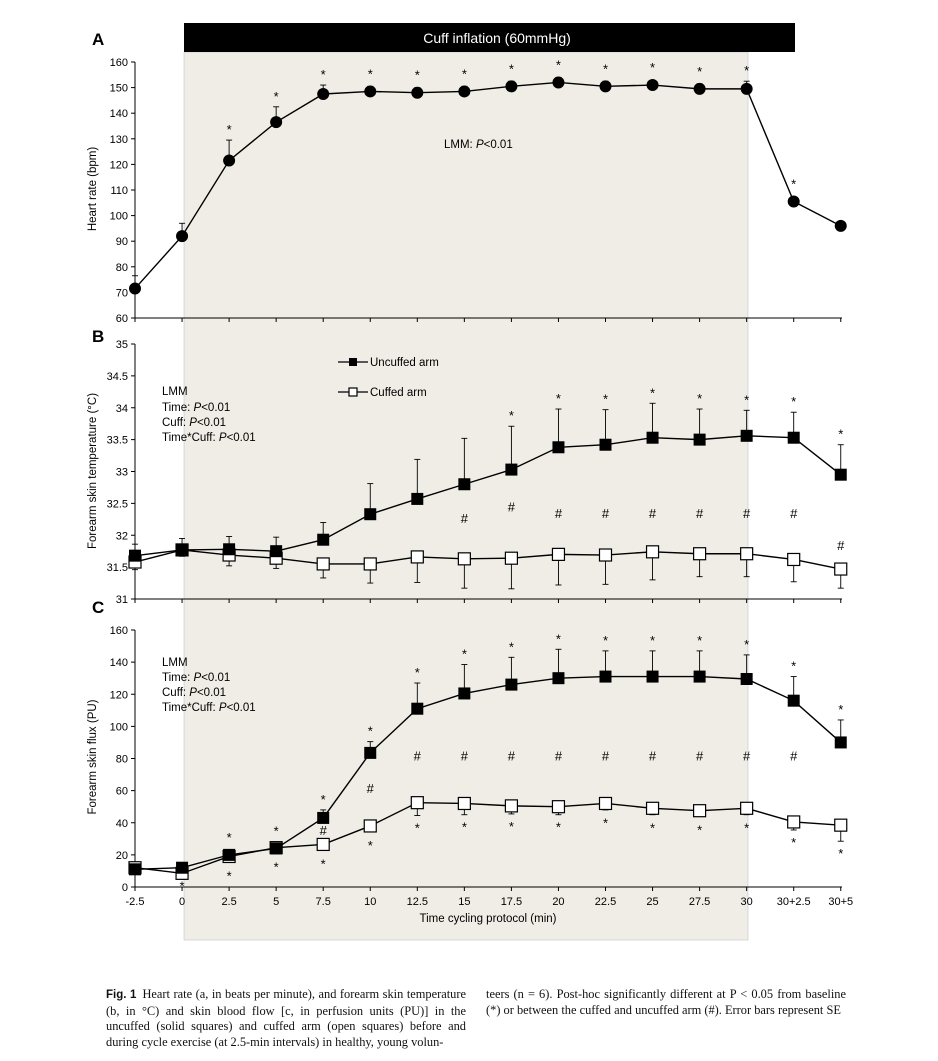 The image size is (938, 1061). Describe the element at coordinates (489, 37) in the screenshot. I see `cuff-inflation-banner` at that location.